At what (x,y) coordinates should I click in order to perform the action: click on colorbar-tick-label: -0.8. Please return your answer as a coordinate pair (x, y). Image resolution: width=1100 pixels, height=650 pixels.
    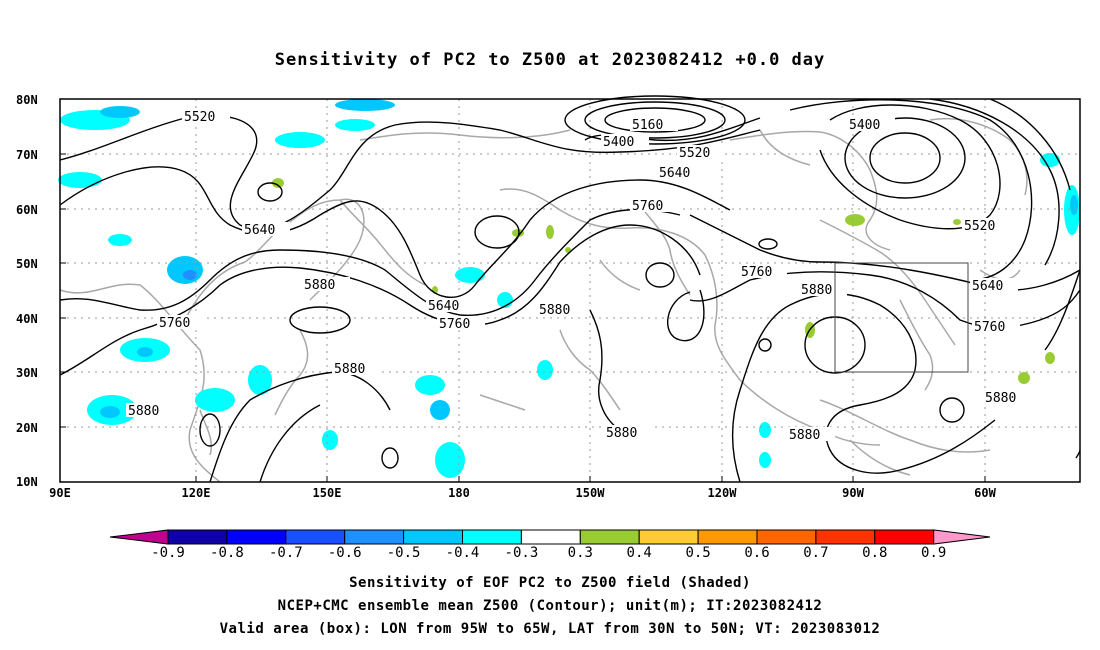
    Looking at the image, I should click on (227, 553).